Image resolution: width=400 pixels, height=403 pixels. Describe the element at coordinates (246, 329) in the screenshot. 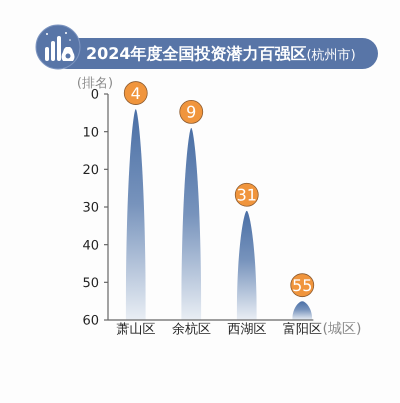

I see `x-tick-label: 西湖区` at that location.